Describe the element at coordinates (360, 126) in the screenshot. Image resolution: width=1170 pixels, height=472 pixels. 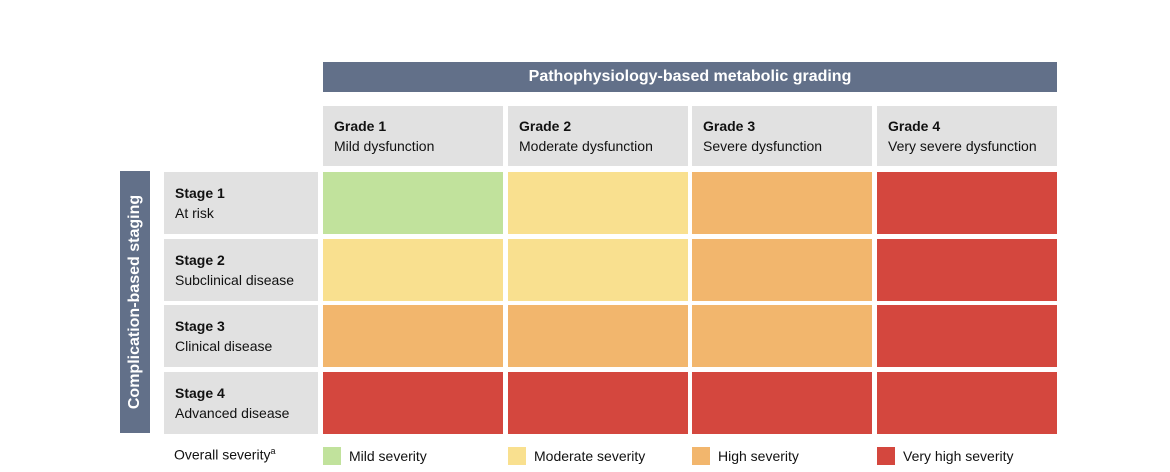
I see `grade-title: Grade 1` at that location.